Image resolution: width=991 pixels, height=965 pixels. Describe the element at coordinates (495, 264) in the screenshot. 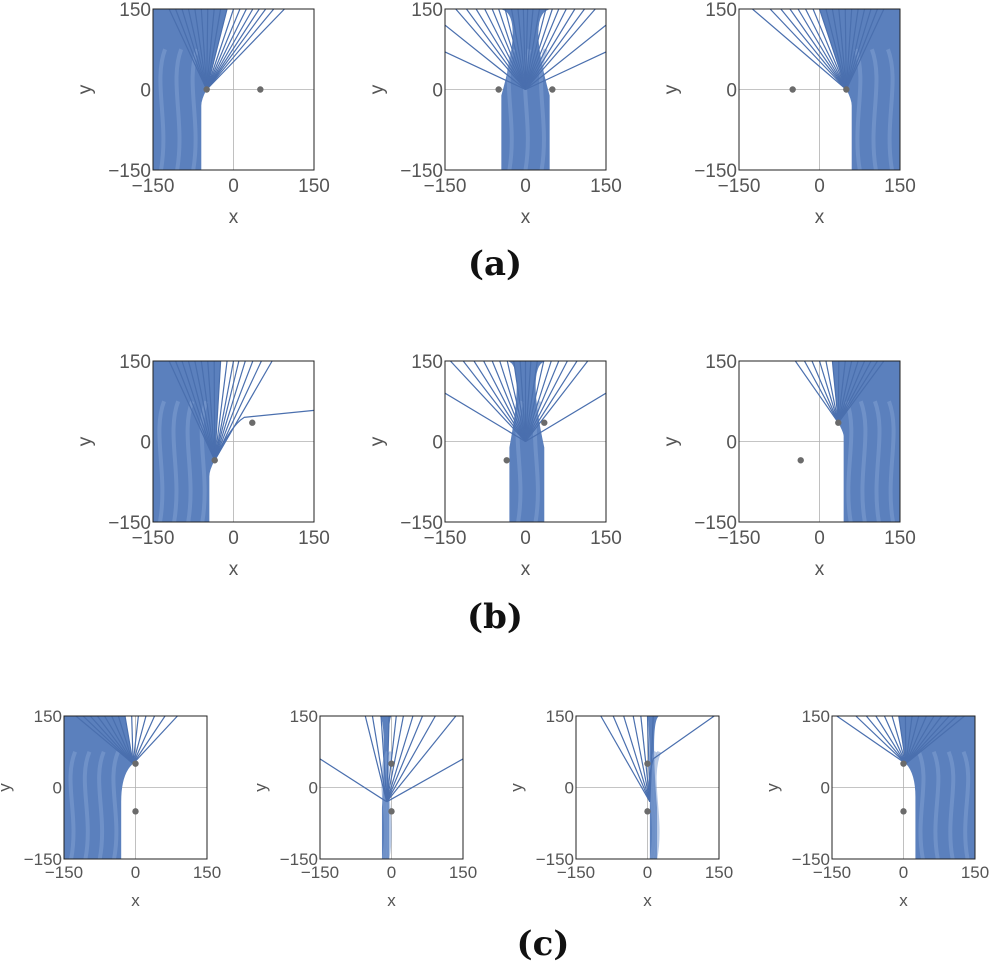

I see `panel-label-a: (a)` at that location.